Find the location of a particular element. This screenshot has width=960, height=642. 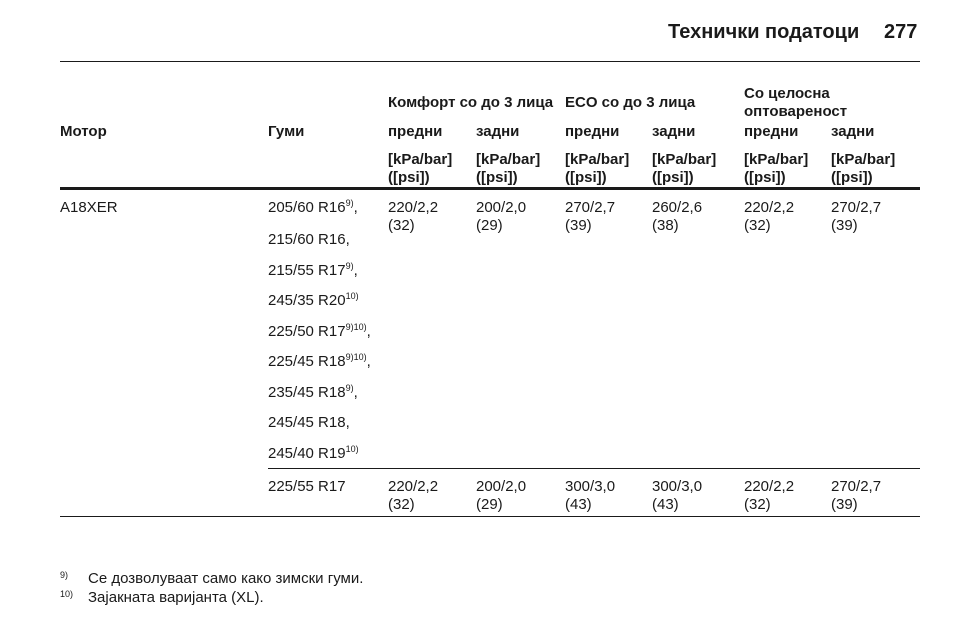

page-title: Технички податоци is located at coordinates (764, 32).